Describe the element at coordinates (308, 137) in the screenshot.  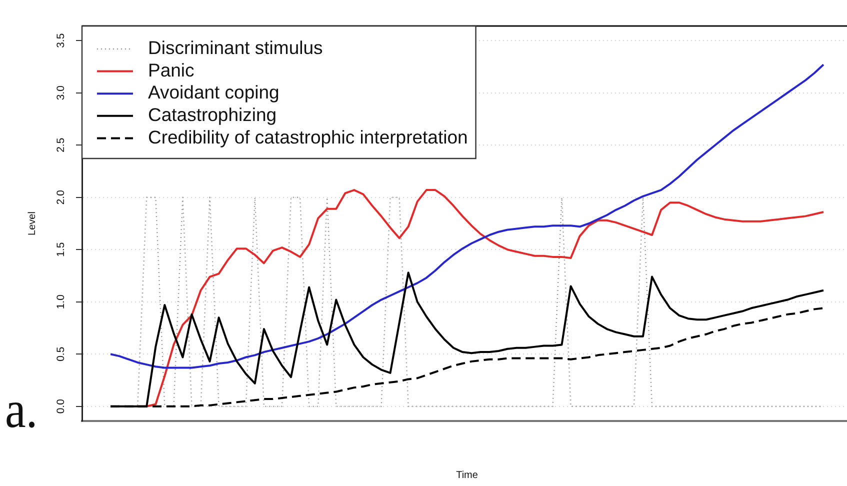
I see `legend-label: Credibility of catastrophic interpretation` at that location.